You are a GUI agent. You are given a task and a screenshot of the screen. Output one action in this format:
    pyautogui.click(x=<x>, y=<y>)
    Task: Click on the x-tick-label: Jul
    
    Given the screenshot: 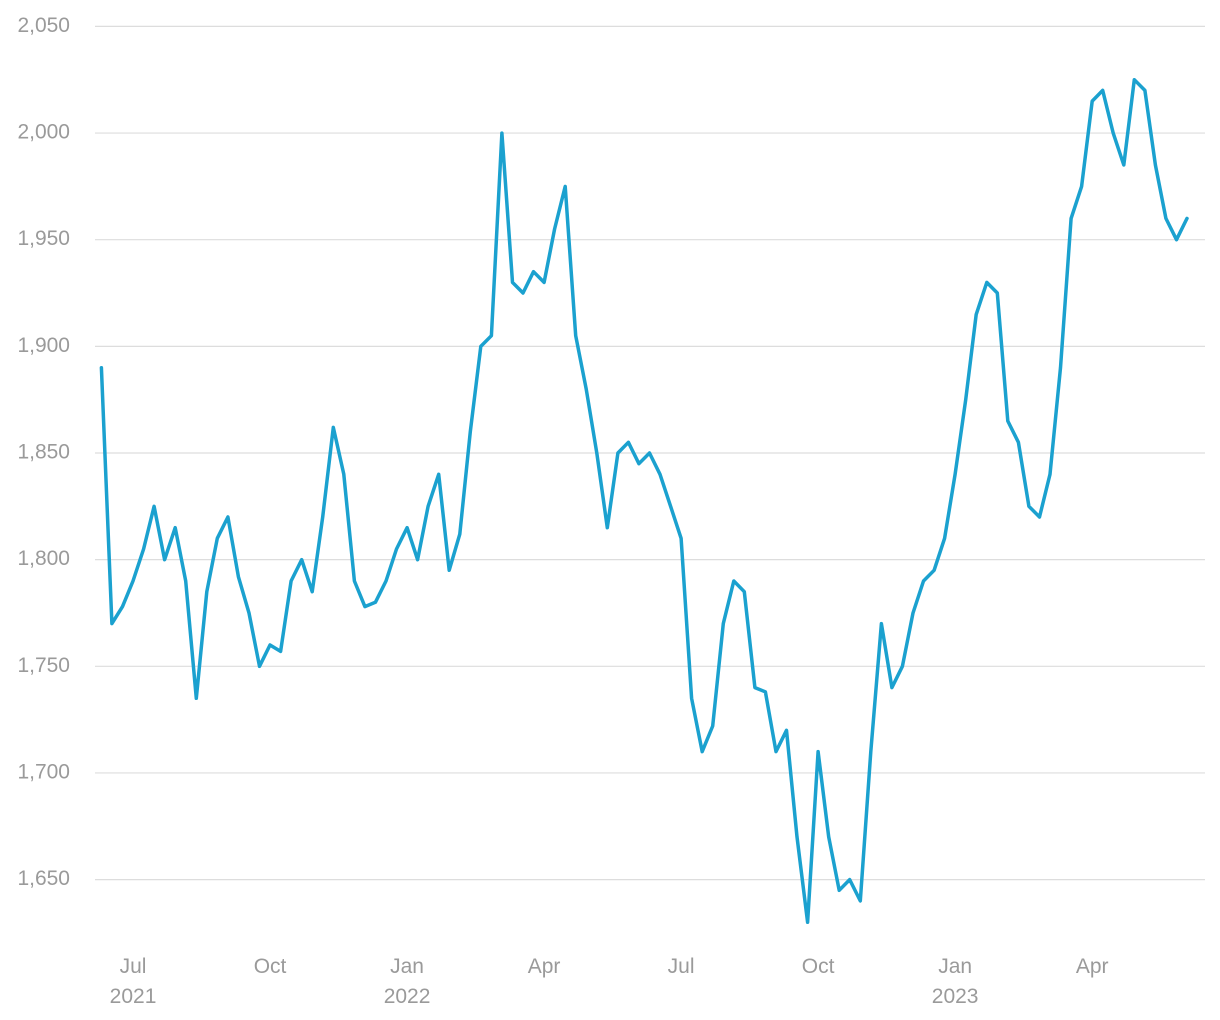 What is the action you would take?
    pyautogui.click(x=681, y=966)
    